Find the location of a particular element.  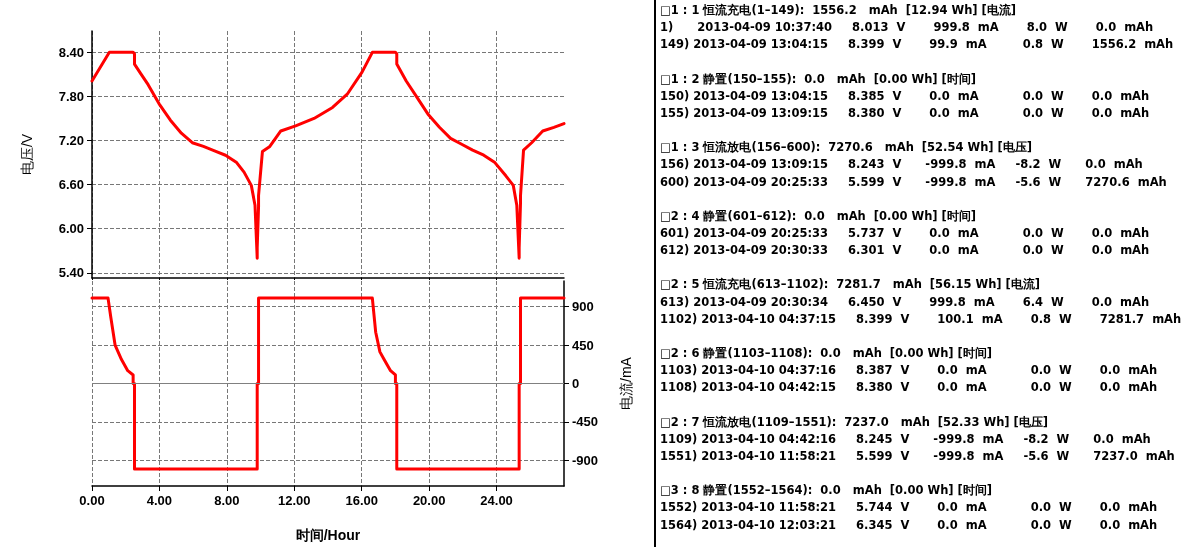

x-tick-label: 20.00 is located at coordinates (429, 500).